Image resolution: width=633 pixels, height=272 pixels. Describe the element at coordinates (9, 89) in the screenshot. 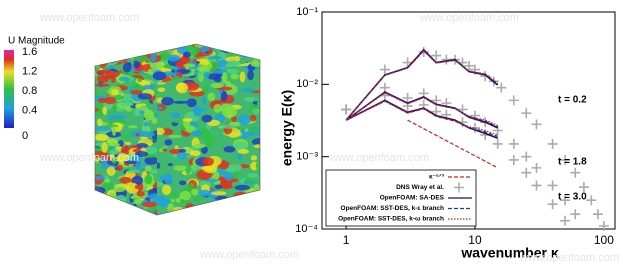

I see `colorbar` at that location.